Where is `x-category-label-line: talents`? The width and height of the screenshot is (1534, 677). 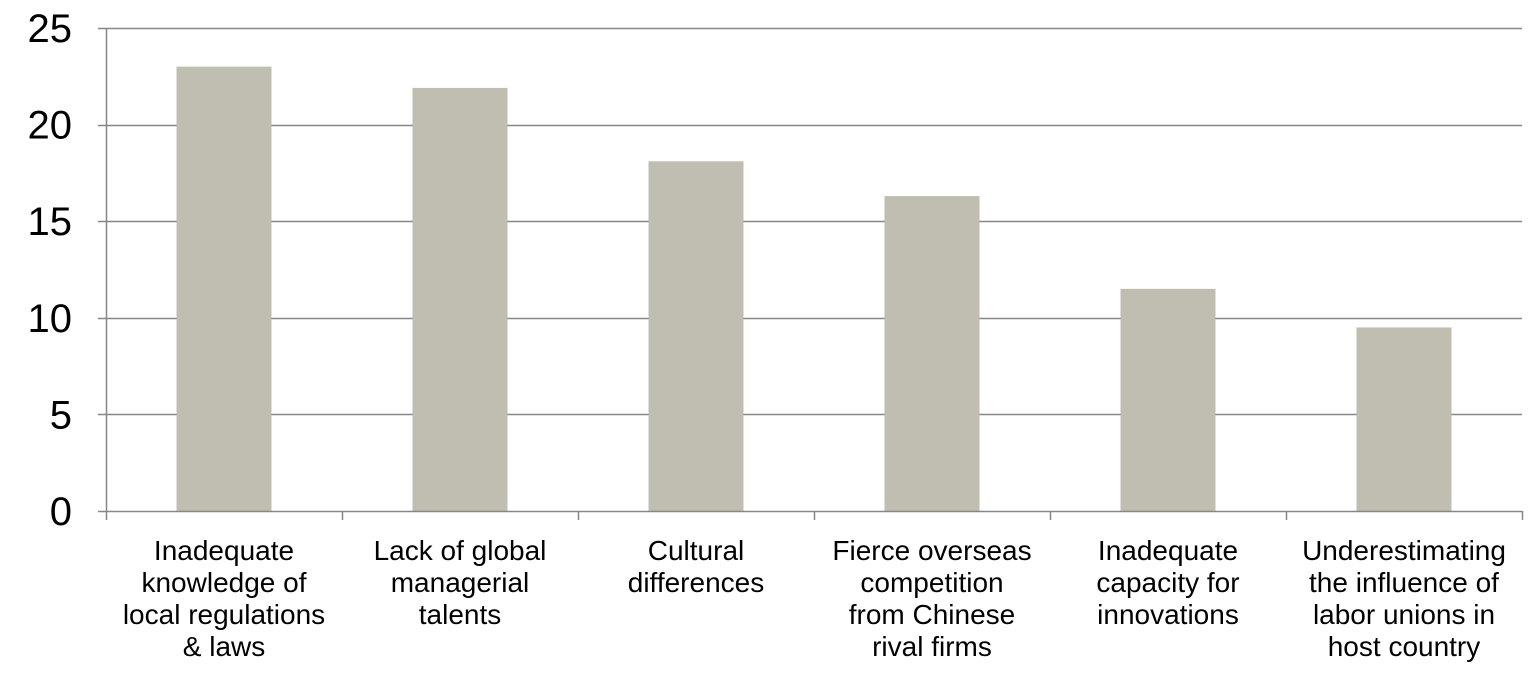
x-category-label-line: talents is located at coordinates (460, 614).